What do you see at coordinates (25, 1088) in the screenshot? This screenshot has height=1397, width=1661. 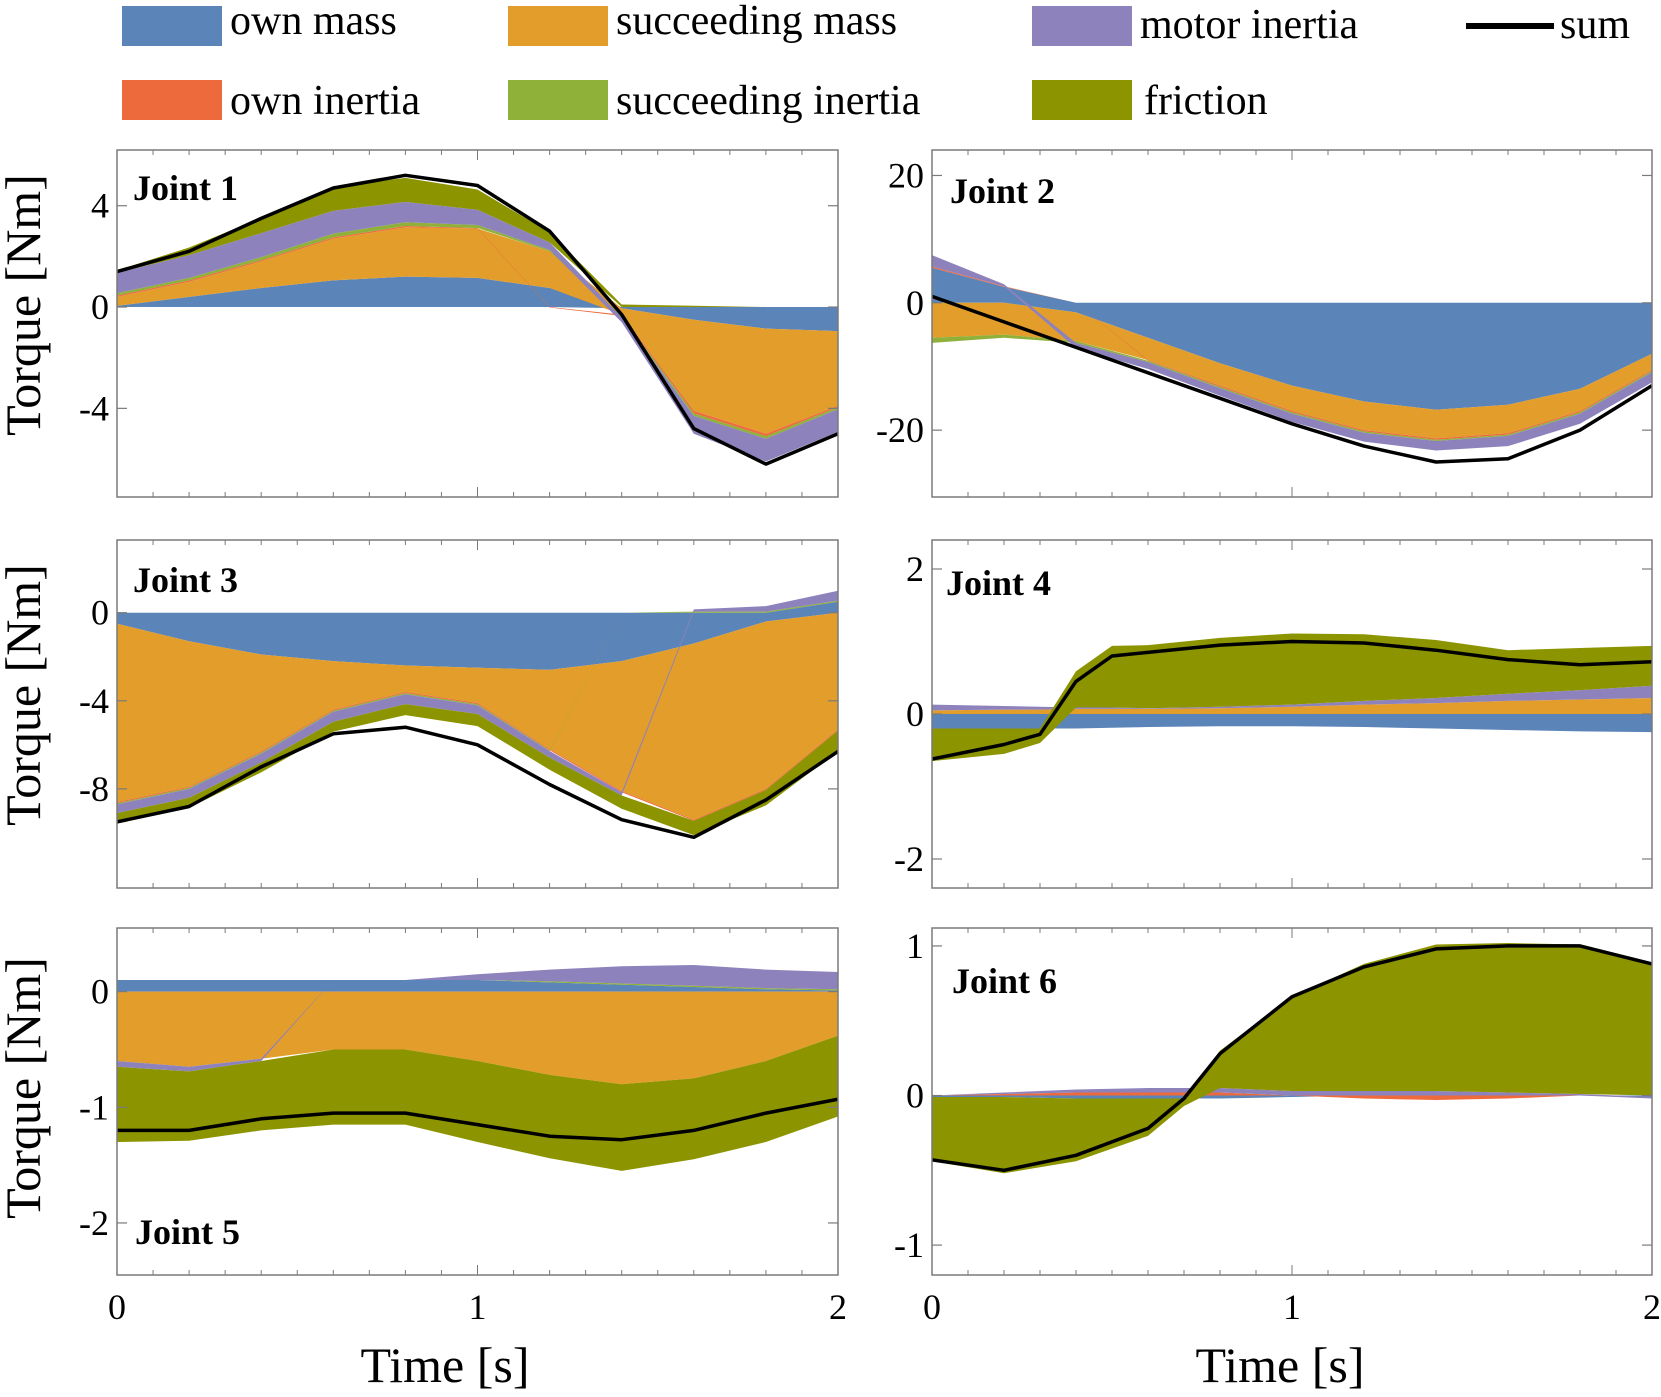 I see `y-axis-title-row-3: Torque [Nm]` at bounding box center [25, 1088].